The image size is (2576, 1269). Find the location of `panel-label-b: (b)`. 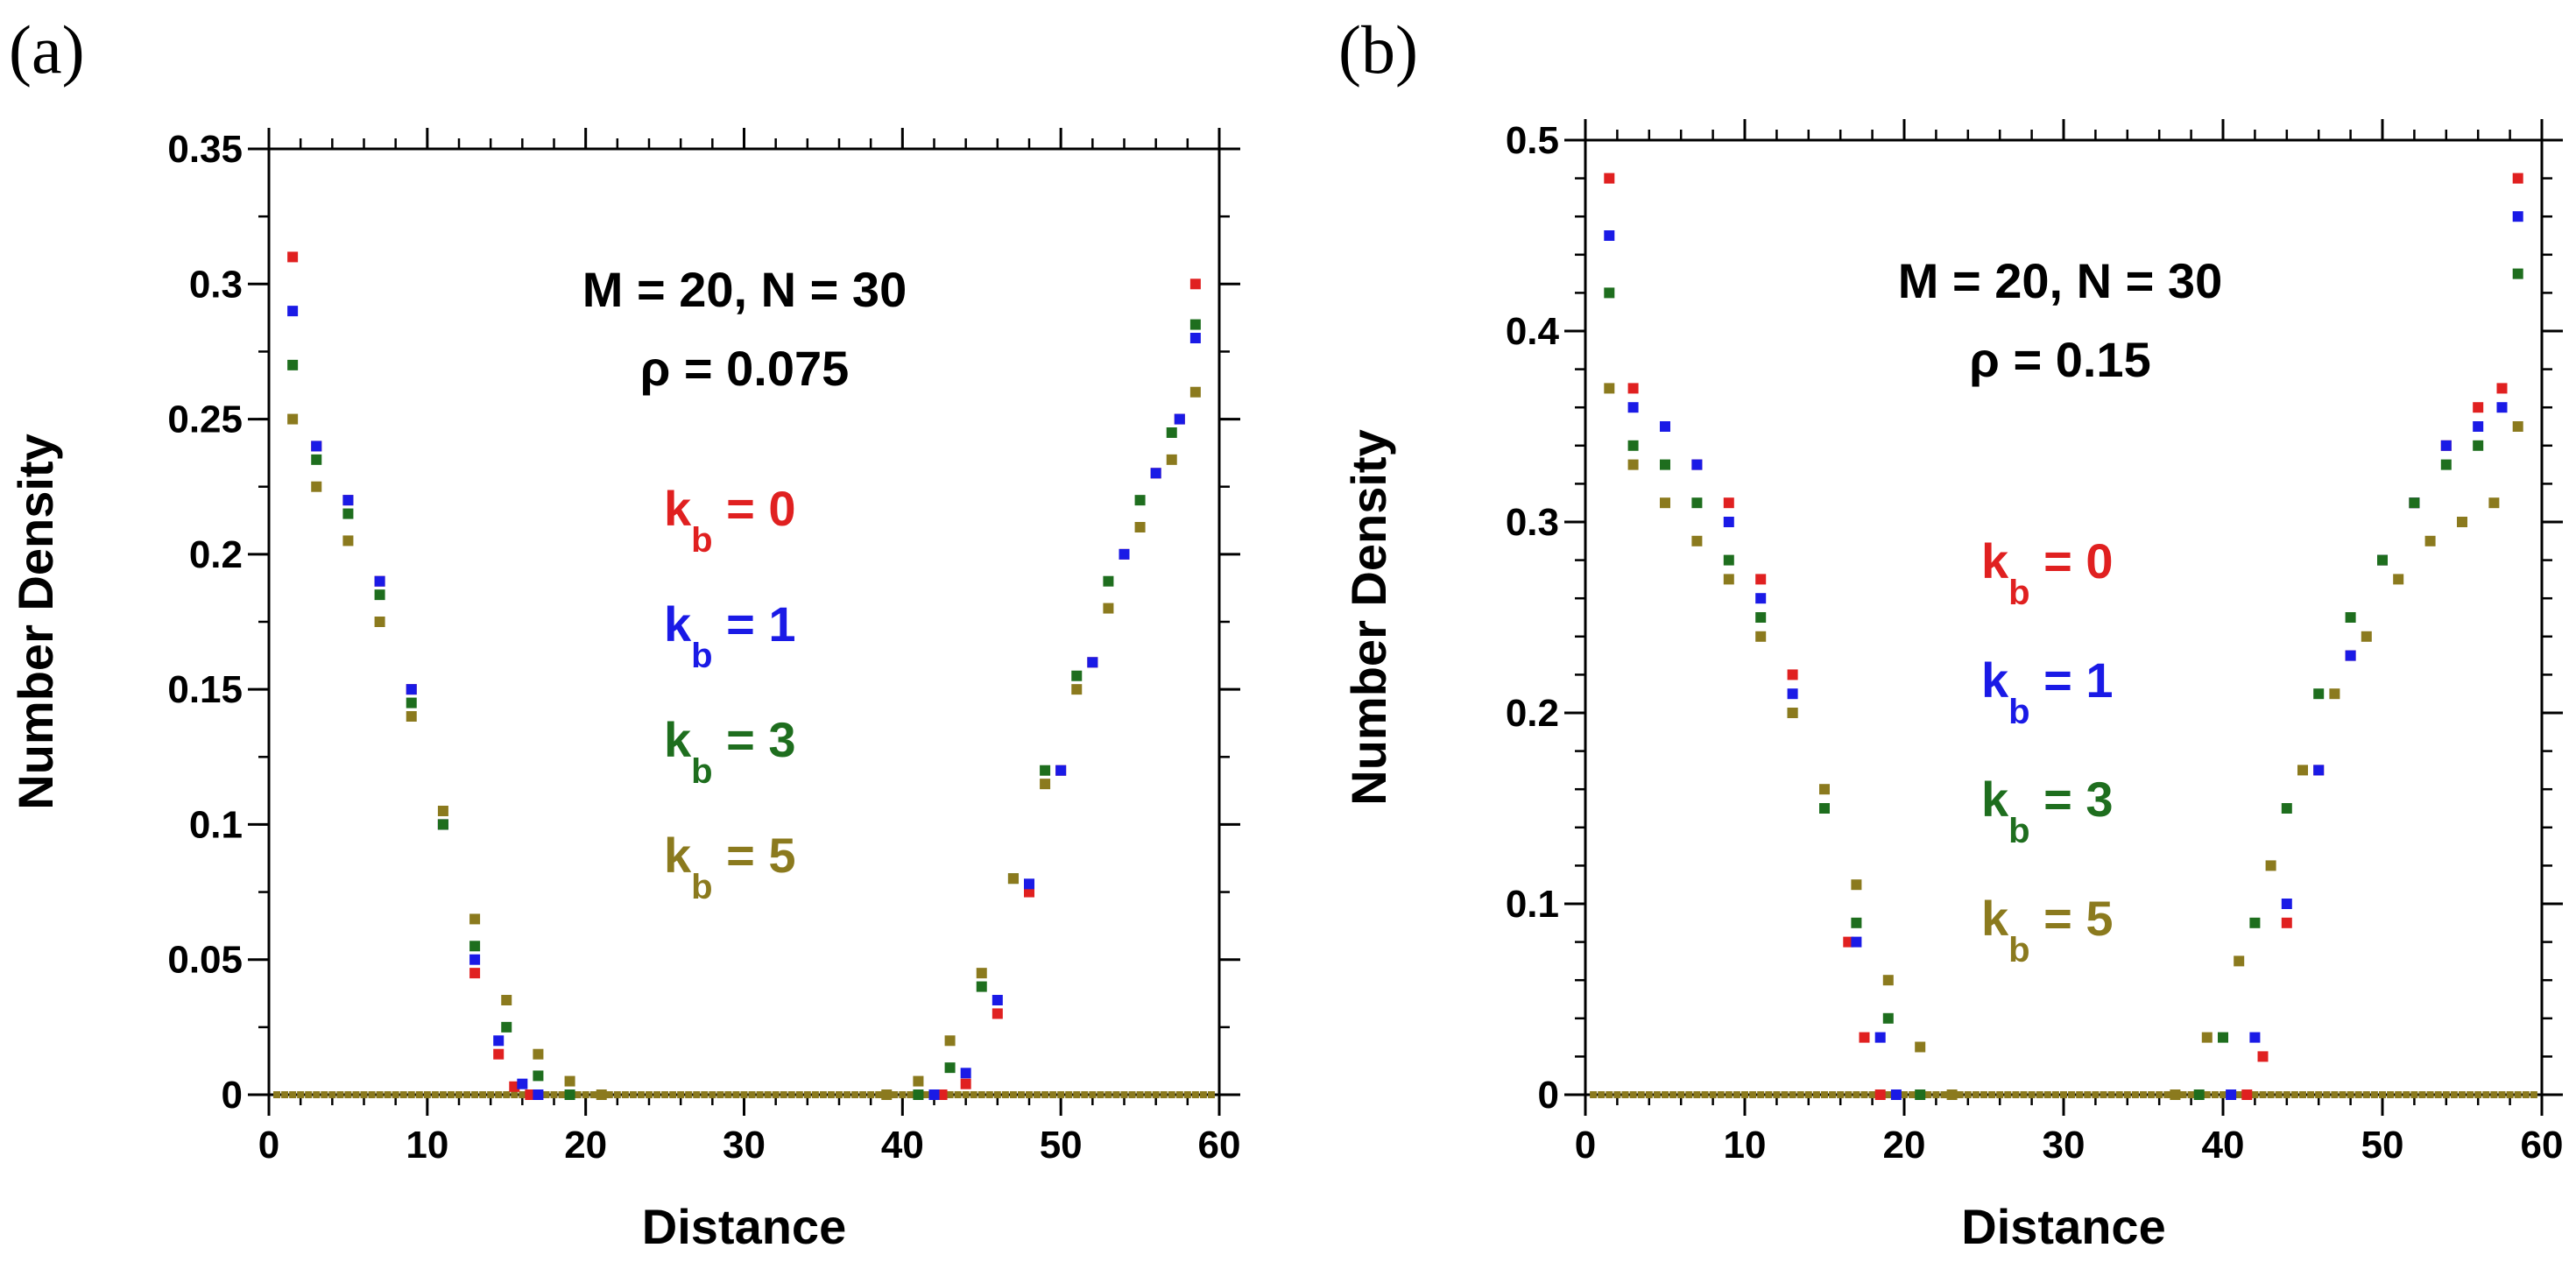

panel-label-b: (b) is located at coordinates (1378, 49).